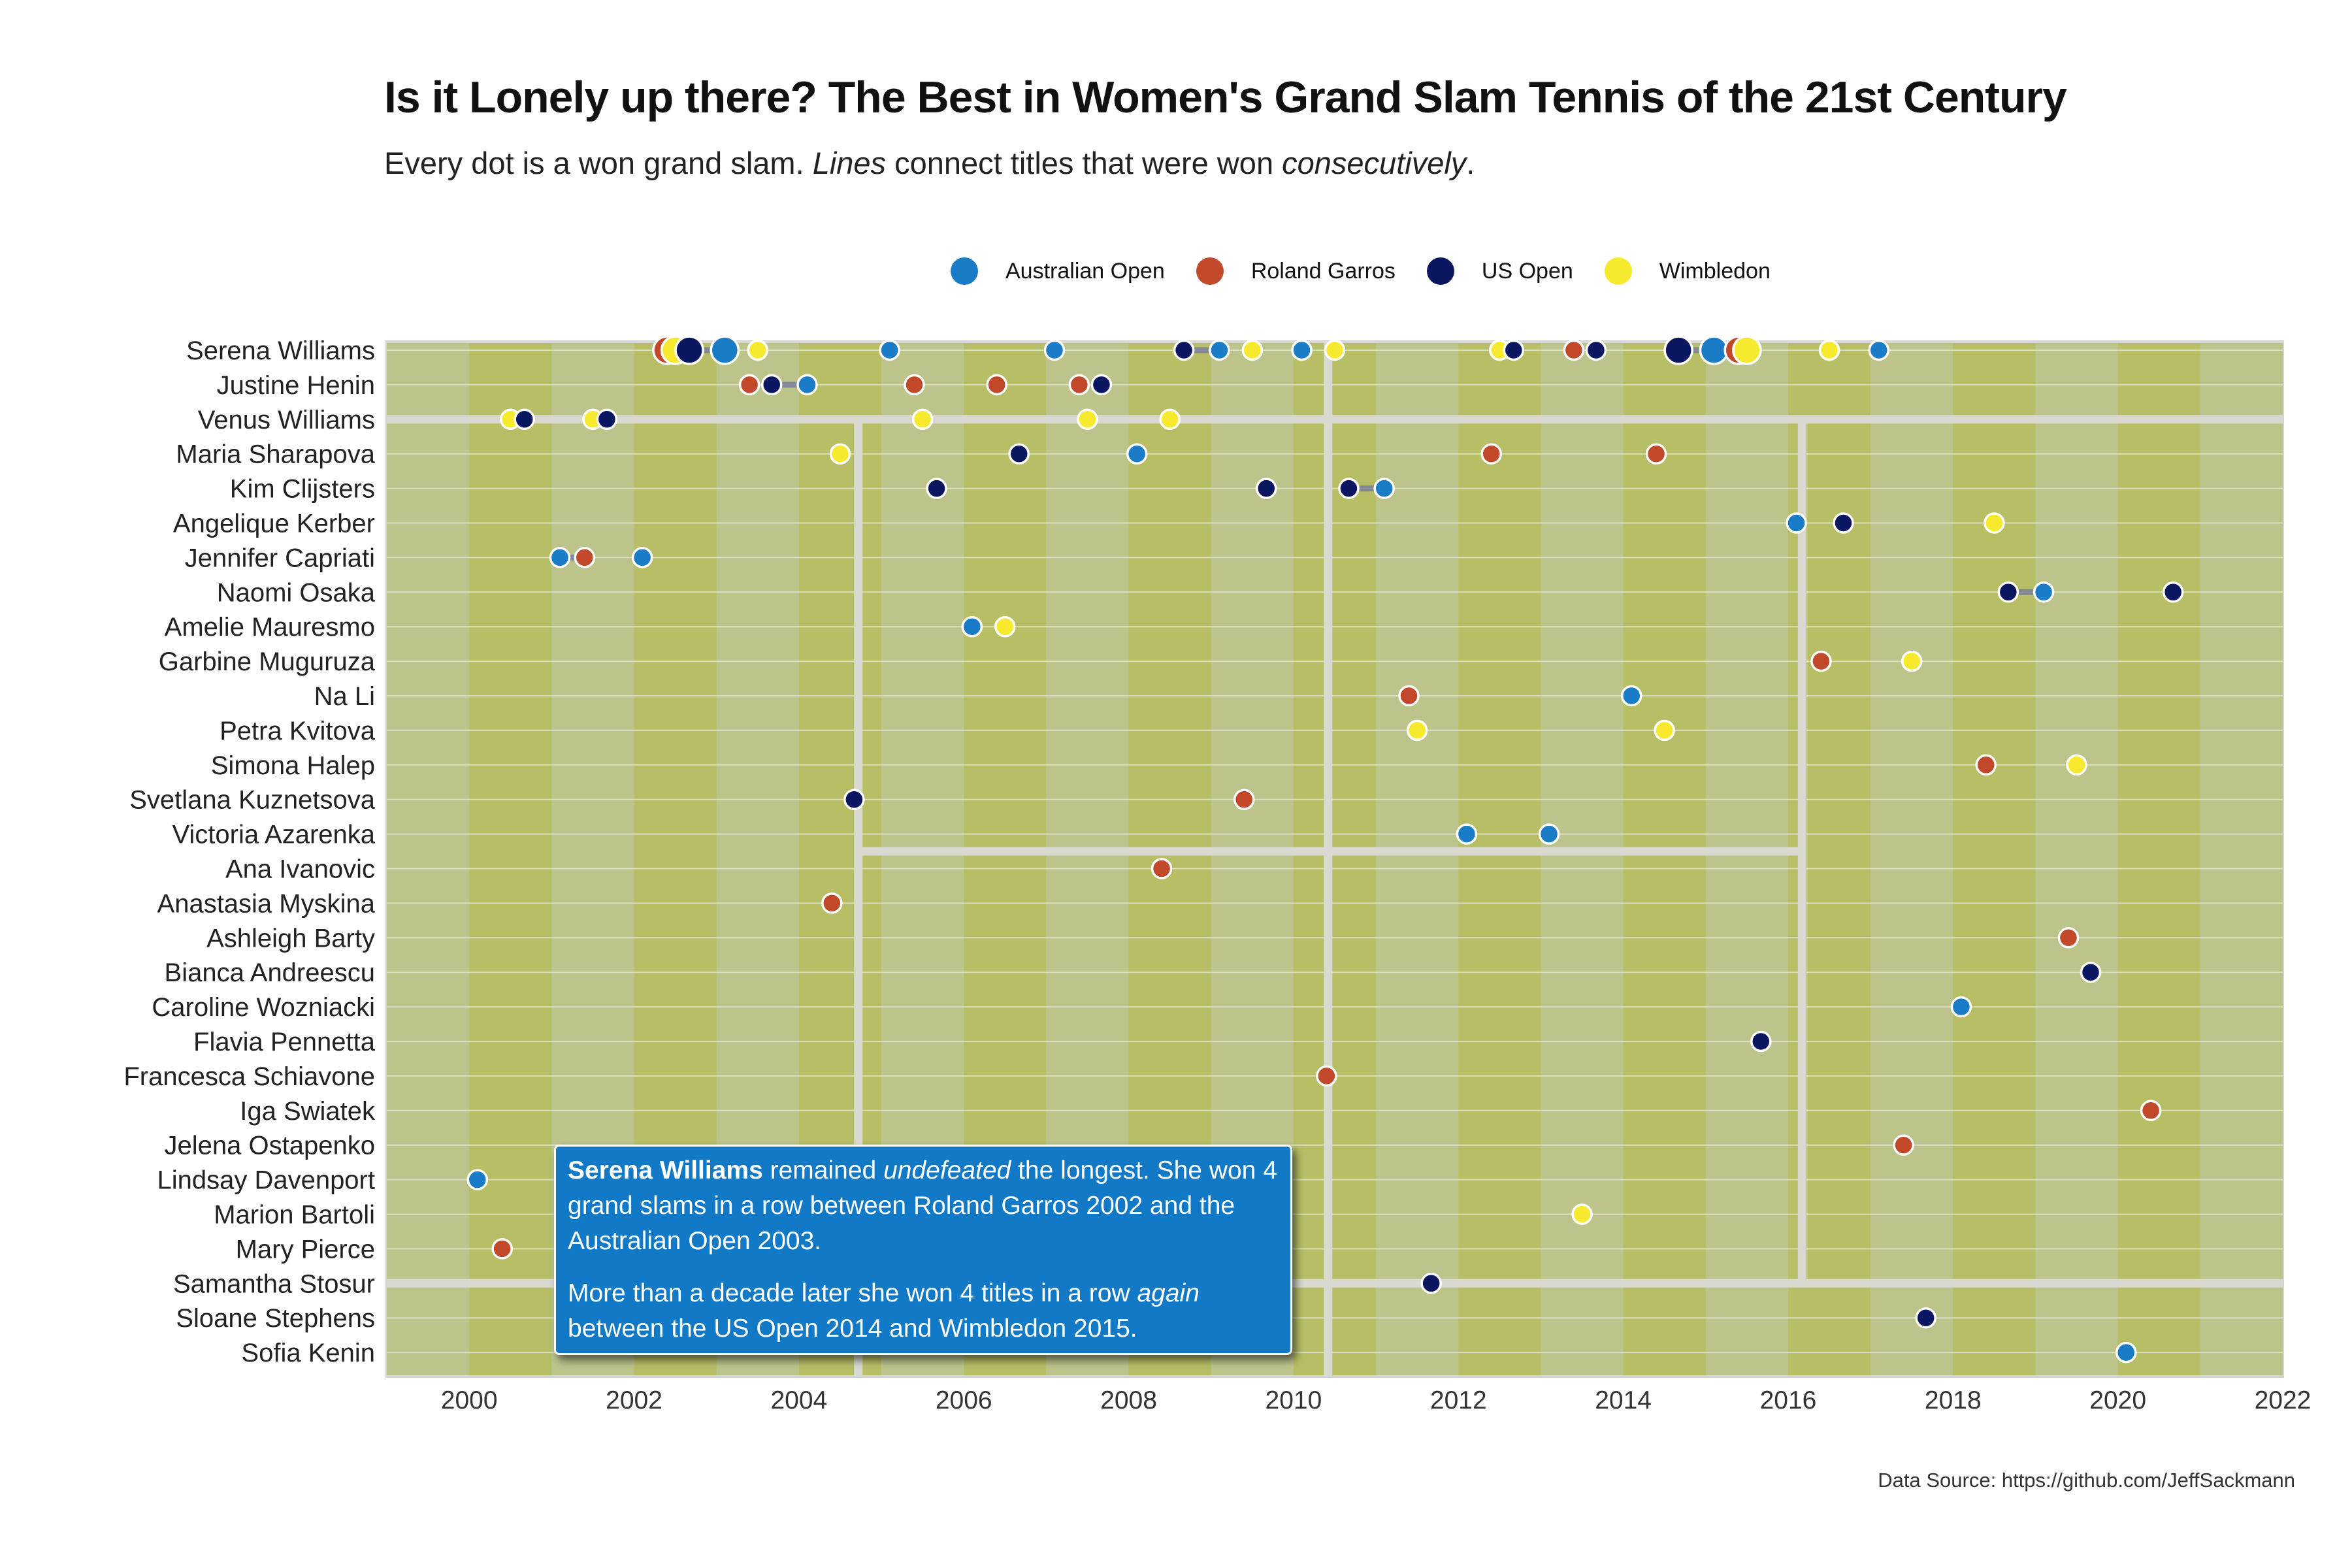 Image resolution: width=2352 pixels, height=1568 pixels. Describe the element at coordinates (308, 1111) in the screenshot. I see `player-label: Iga Swiatek` at that location.